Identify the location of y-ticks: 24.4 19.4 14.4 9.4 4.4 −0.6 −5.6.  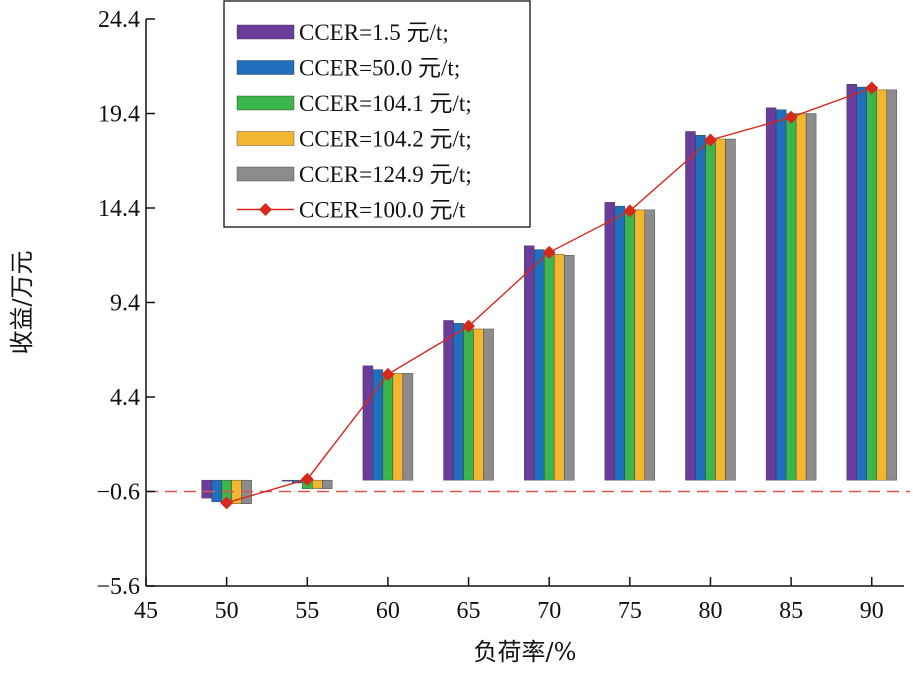
(125, 303).